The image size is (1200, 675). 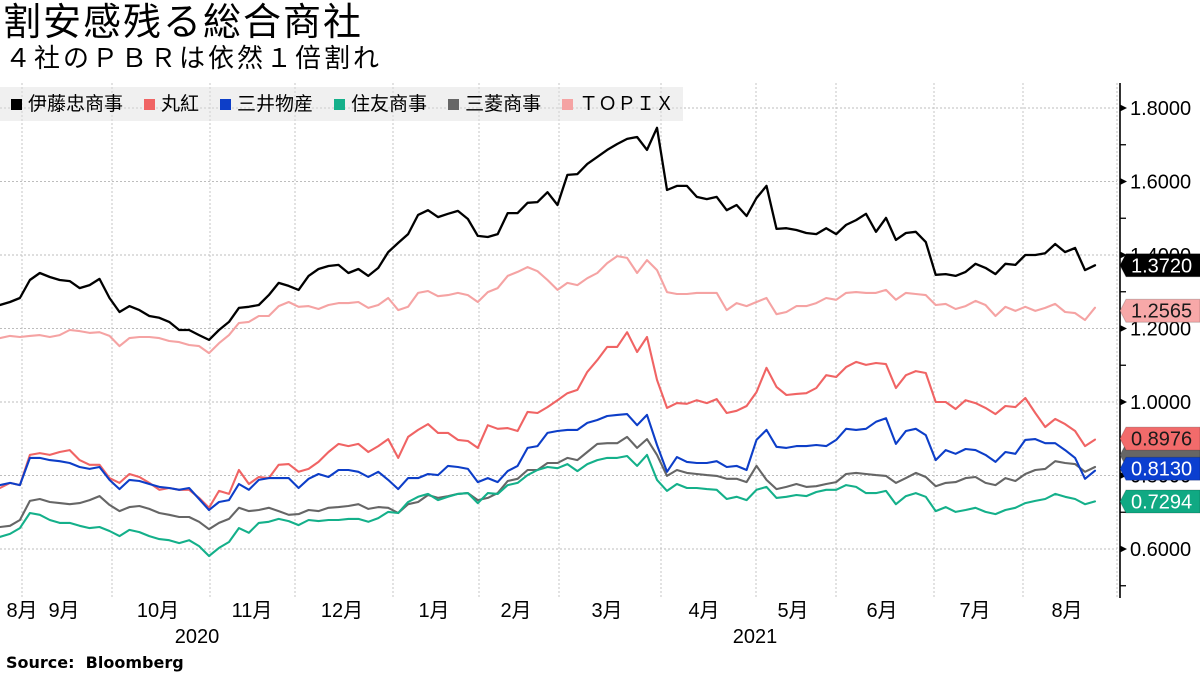 I want to click on legend-item-itochu: 伊藤忠商事, so click(x=67, y=104).